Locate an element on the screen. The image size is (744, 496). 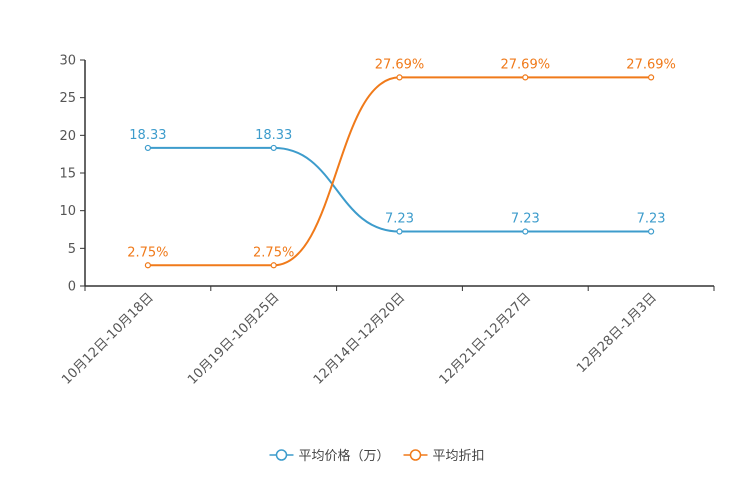
legend: 平均价格（万） 平均折扣 is located at coordinates (377, 456).